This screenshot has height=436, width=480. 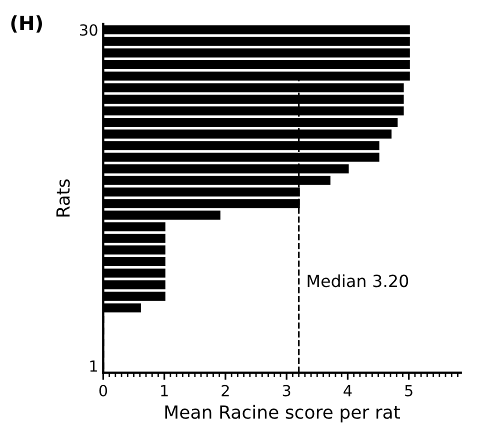 What do you see at coordinates (63, 197) in the screenshot?
I see `y-axis-title: Rats` at bounding box center [63, 197].